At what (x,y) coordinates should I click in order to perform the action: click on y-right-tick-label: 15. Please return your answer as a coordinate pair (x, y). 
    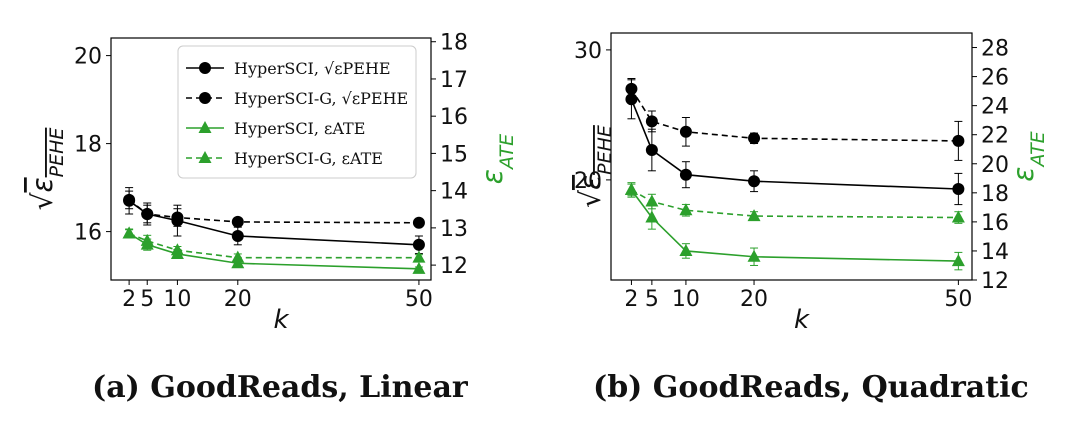
    Looking at the image, I should click on (454, 154).